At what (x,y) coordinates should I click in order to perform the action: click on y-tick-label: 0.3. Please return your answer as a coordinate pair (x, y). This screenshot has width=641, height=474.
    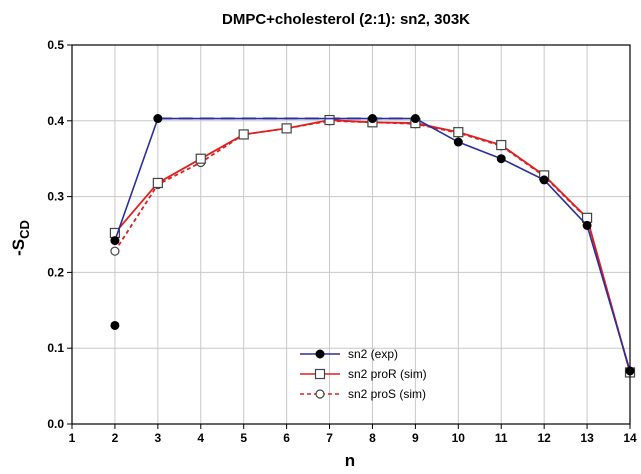
    Looking at the image, I should click on (55, 197).